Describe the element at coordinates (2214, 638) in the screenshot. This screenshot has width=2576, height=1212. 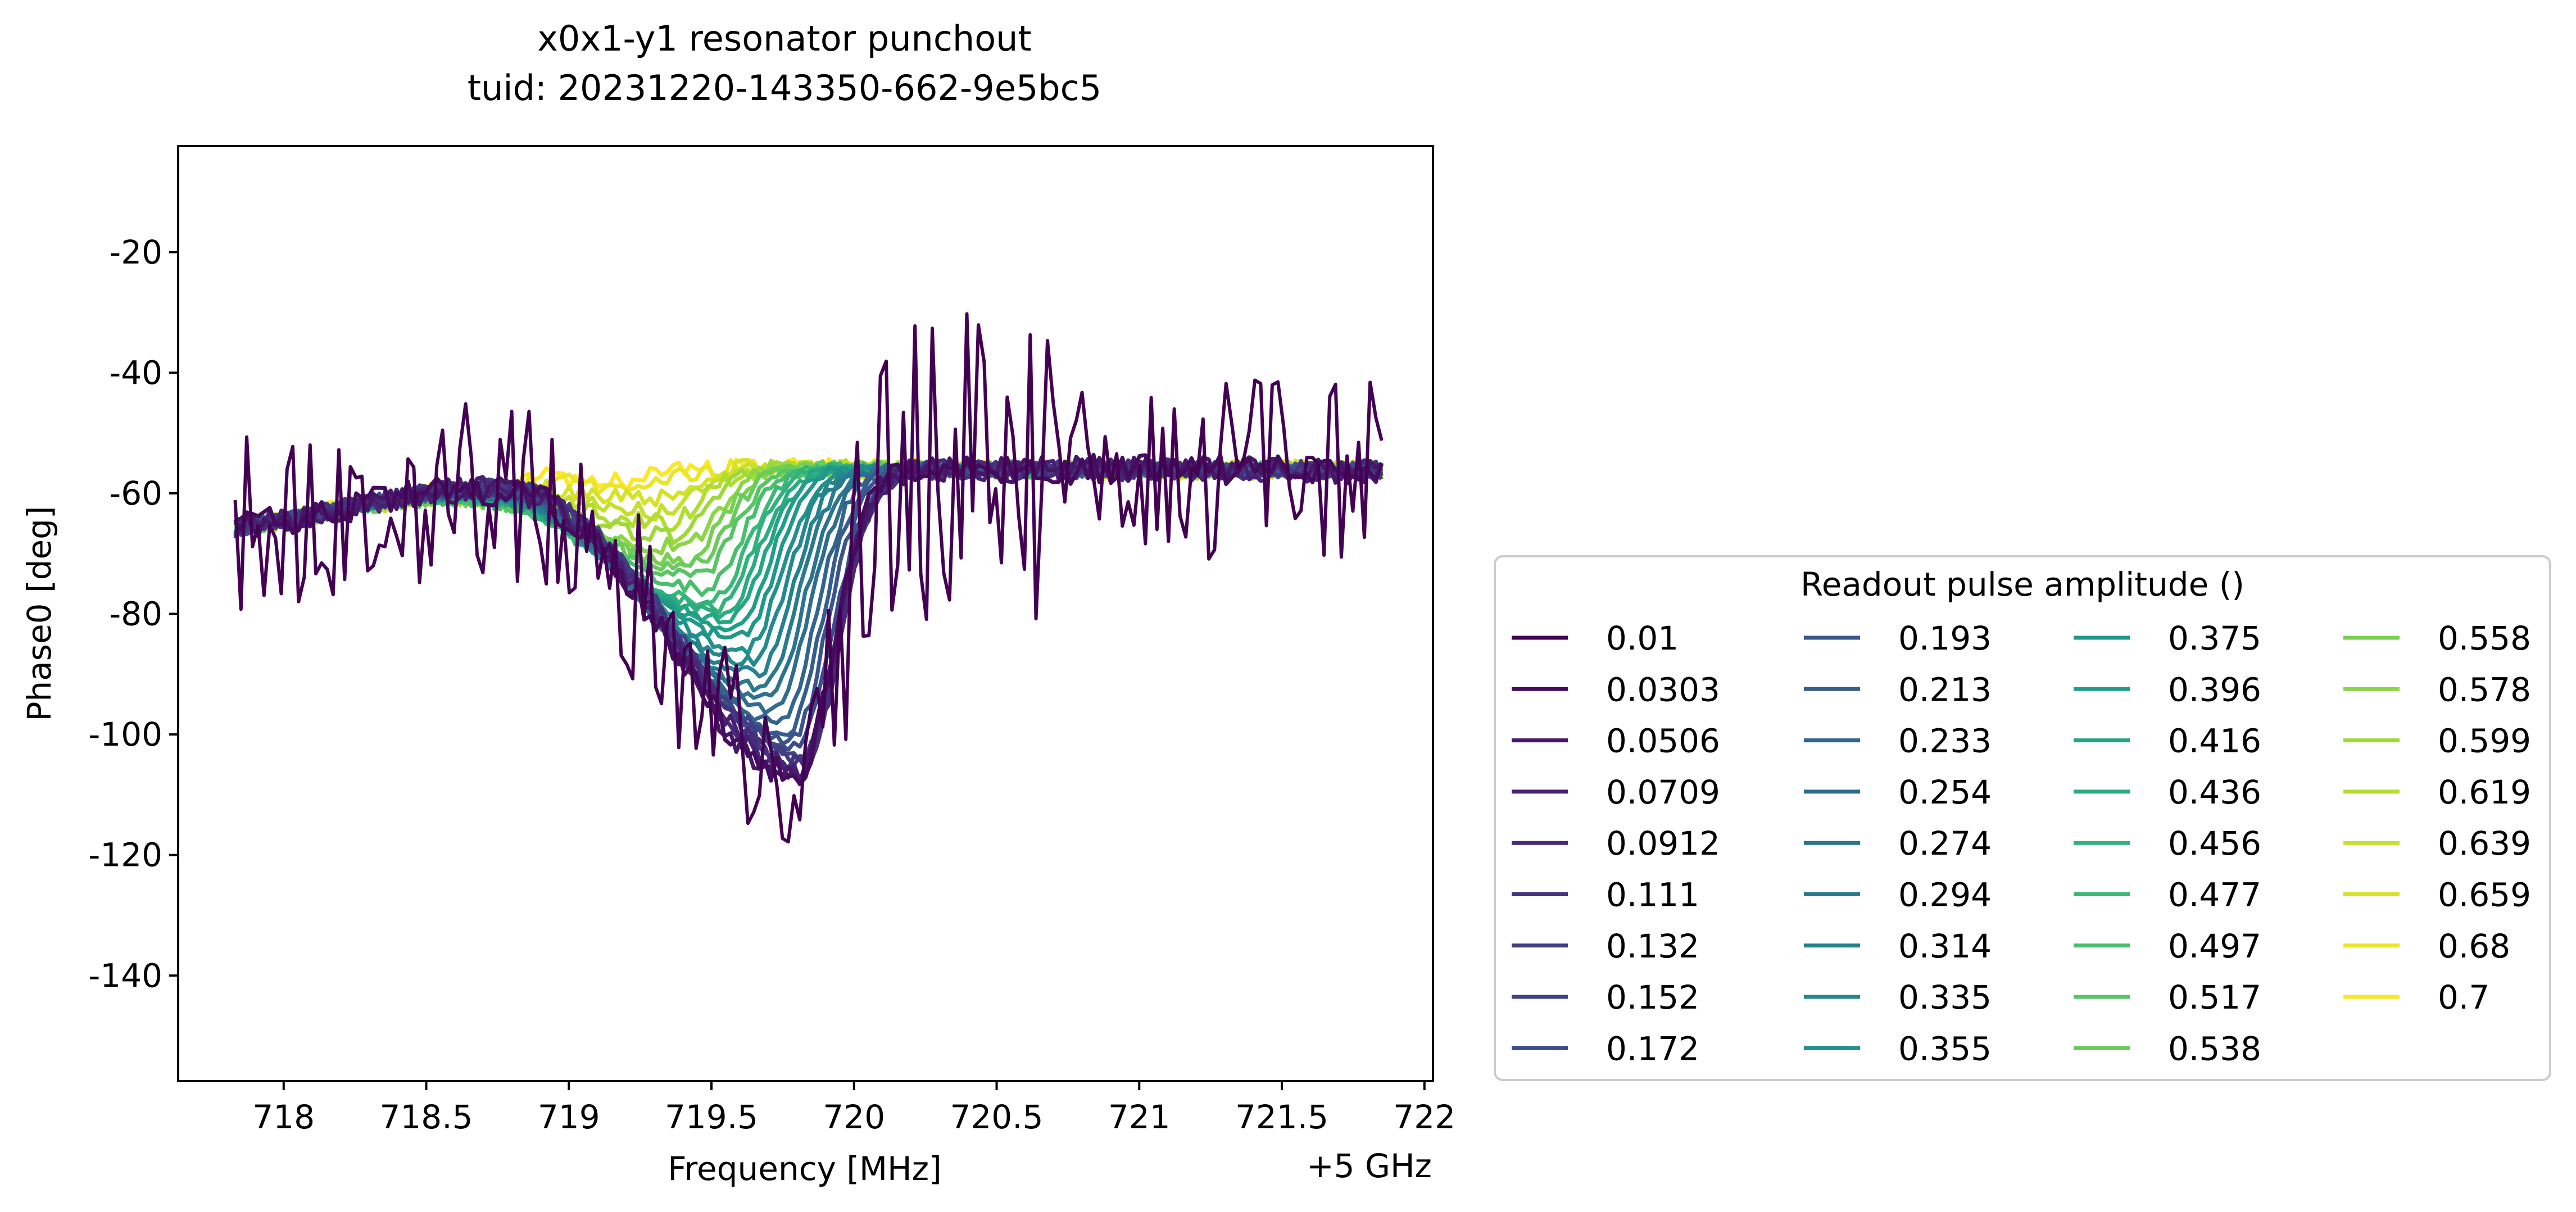
I see `legend-label: 0.375` at that location.